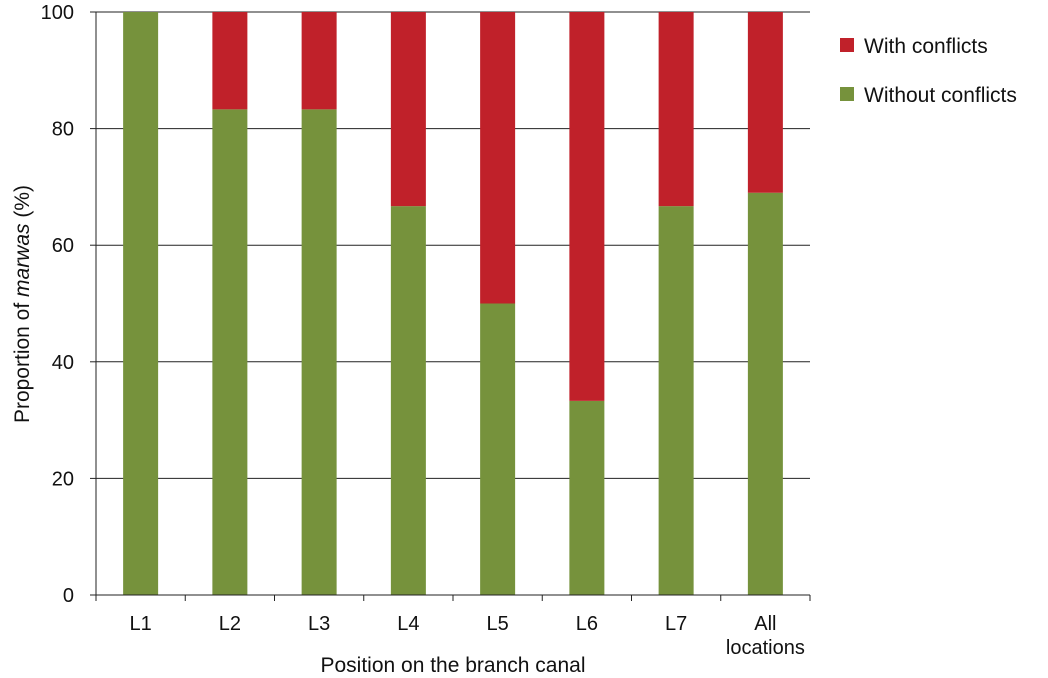  I want to click on legend-swatch-without-conflicts, so click(847, 94).